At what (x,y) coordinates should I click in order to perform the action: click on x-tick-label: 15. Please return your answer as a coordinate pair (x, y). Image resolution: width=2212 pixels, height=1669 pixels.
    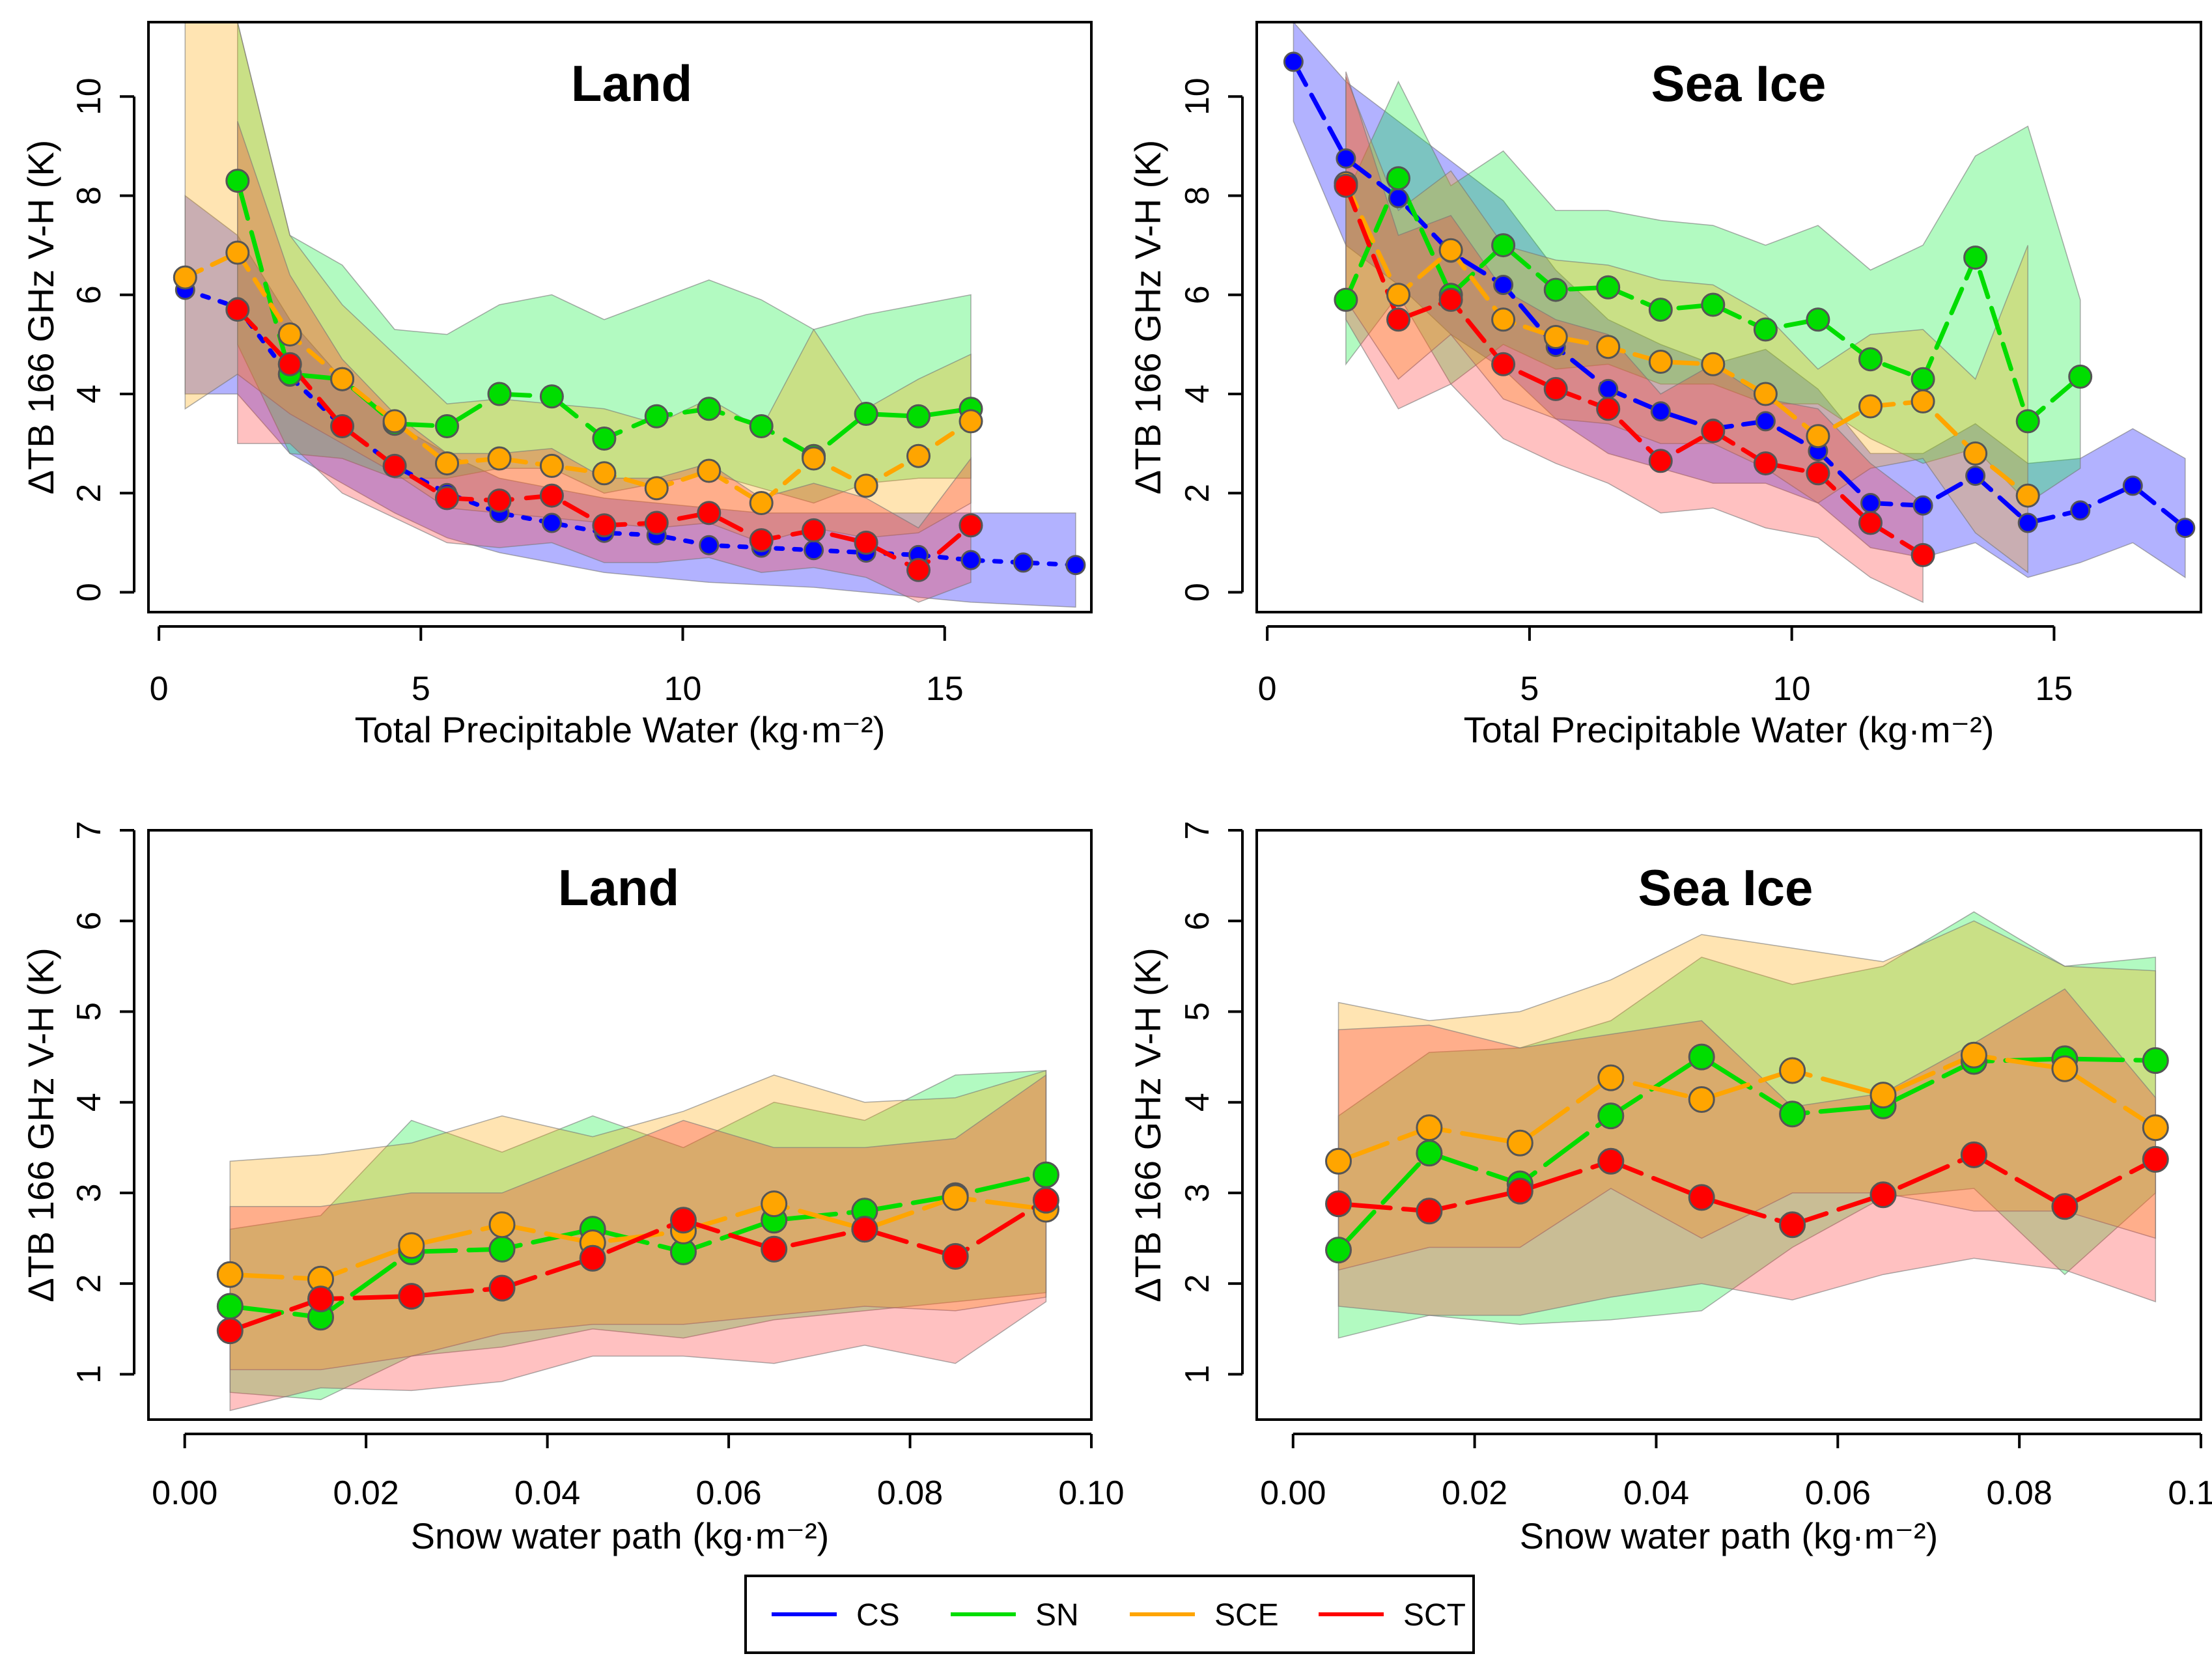
    Looking at the image, I should click on (945, 689).